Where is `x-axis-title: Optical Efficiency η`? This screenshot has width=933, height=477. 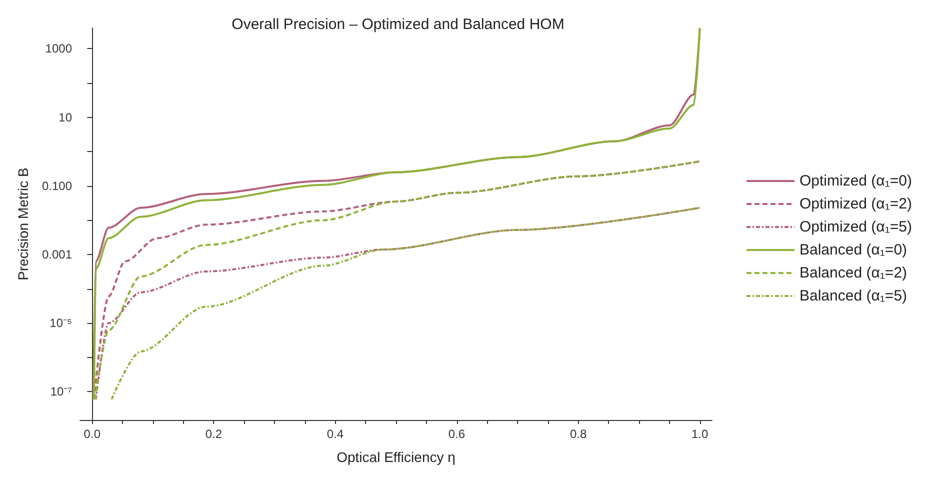 x-axis-title: Optical Efficiency η is located at coordinates (396, 457).